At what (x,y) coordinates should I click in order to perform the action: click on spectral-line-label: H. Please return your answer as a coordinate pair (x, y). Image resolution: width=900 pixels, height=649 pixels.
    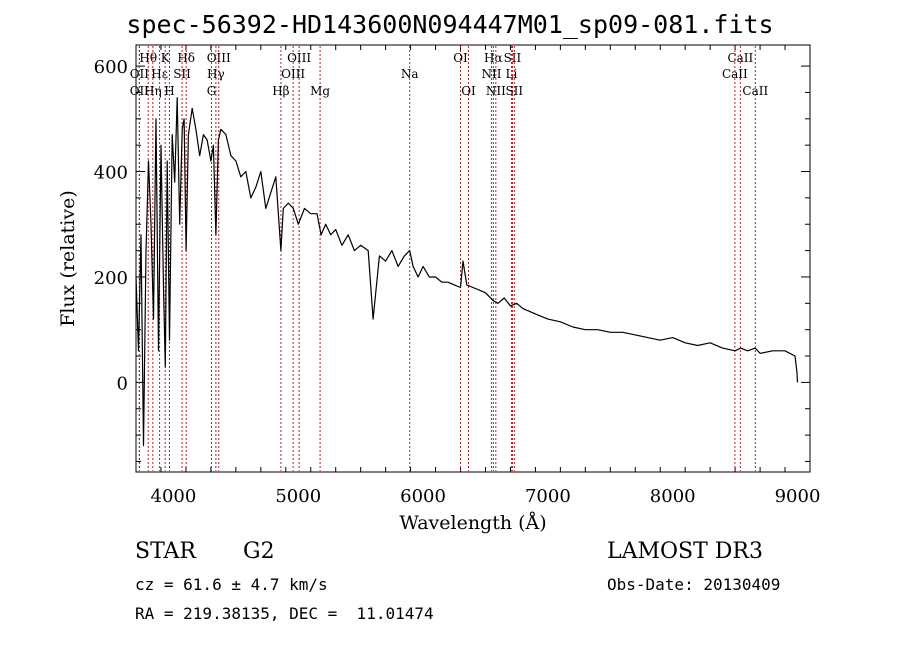
    Looking at the image, I should click on (169, 91).